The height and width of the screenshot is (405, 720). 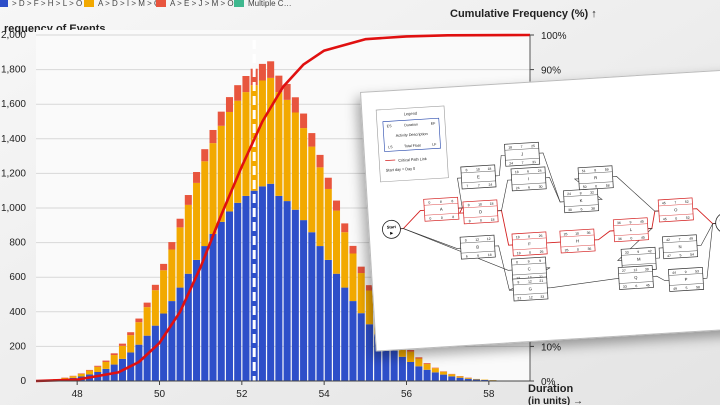 What do you see at coordinates (542, 252) in the screenshot?
I see `node-bottom-value: 26` at bounding box center [542, 252].